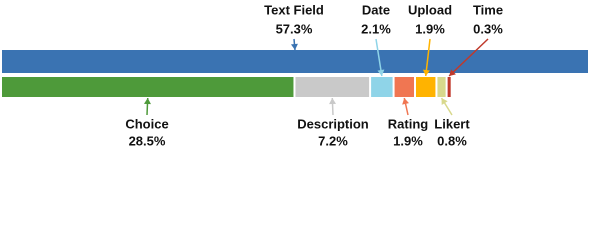  Describe the element at coordinates (408, 123) in the screenshot. I see `category-label: Rating` at that location.